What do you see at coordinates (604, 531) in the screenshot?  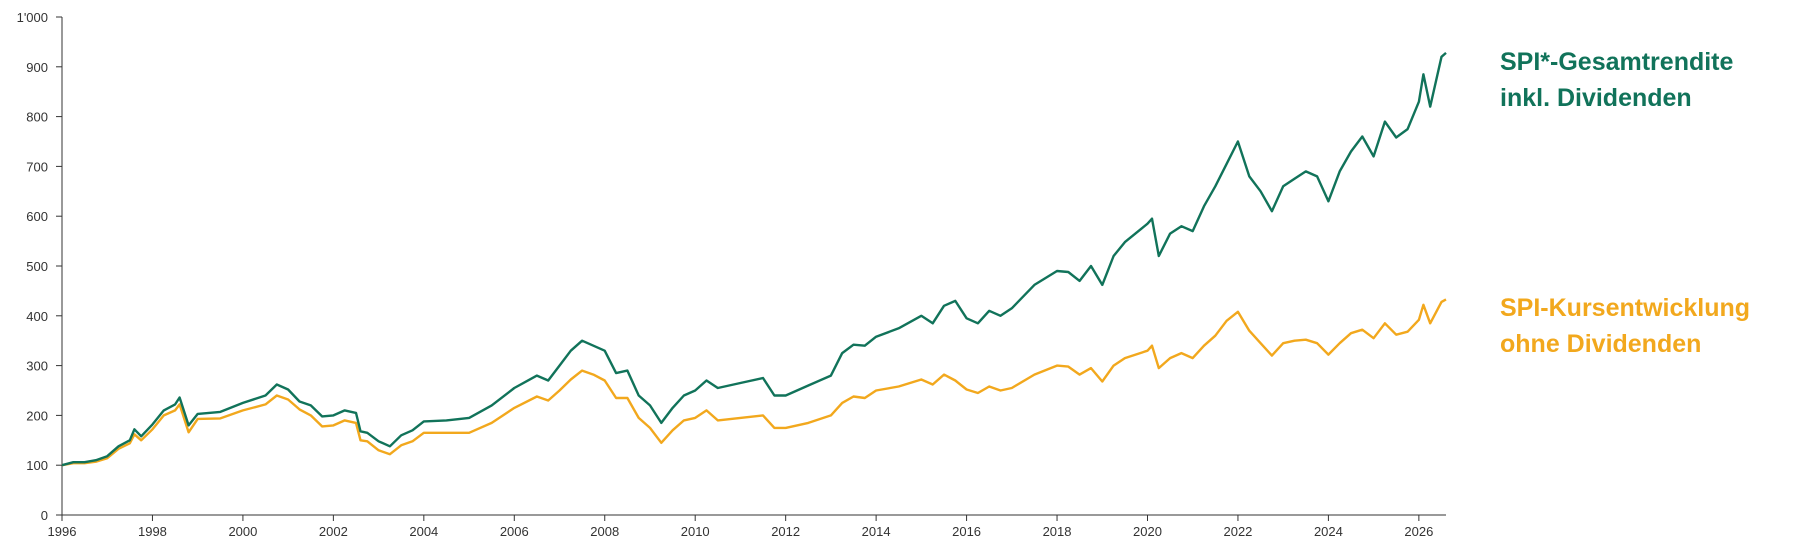 I see `x-tick-label: 2008` at bounding box center [604, 531].